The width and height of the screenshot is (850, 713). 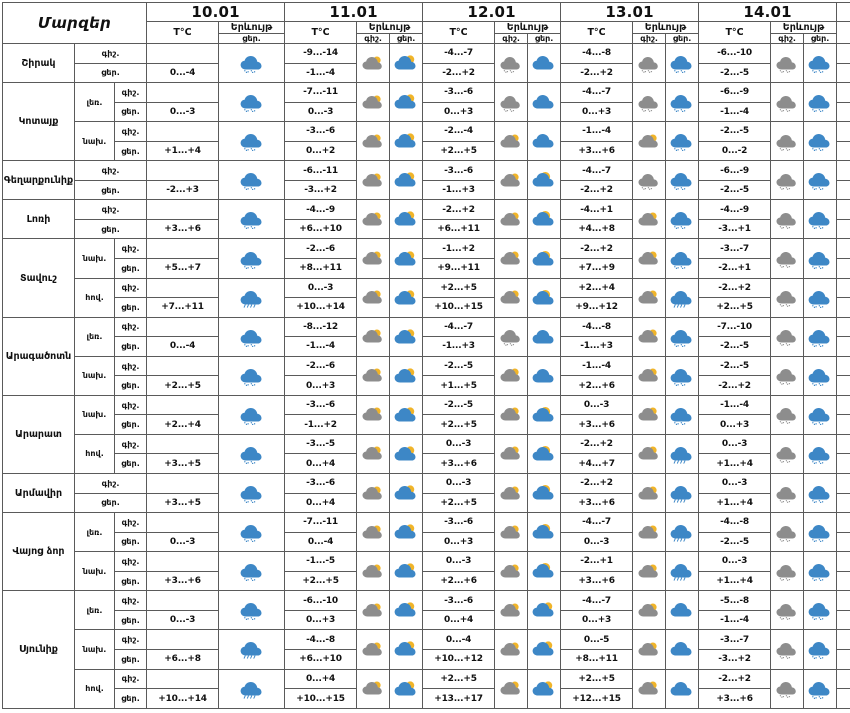 I want to click on temp-day-2: +2...+6, so click(x=459, y=581).